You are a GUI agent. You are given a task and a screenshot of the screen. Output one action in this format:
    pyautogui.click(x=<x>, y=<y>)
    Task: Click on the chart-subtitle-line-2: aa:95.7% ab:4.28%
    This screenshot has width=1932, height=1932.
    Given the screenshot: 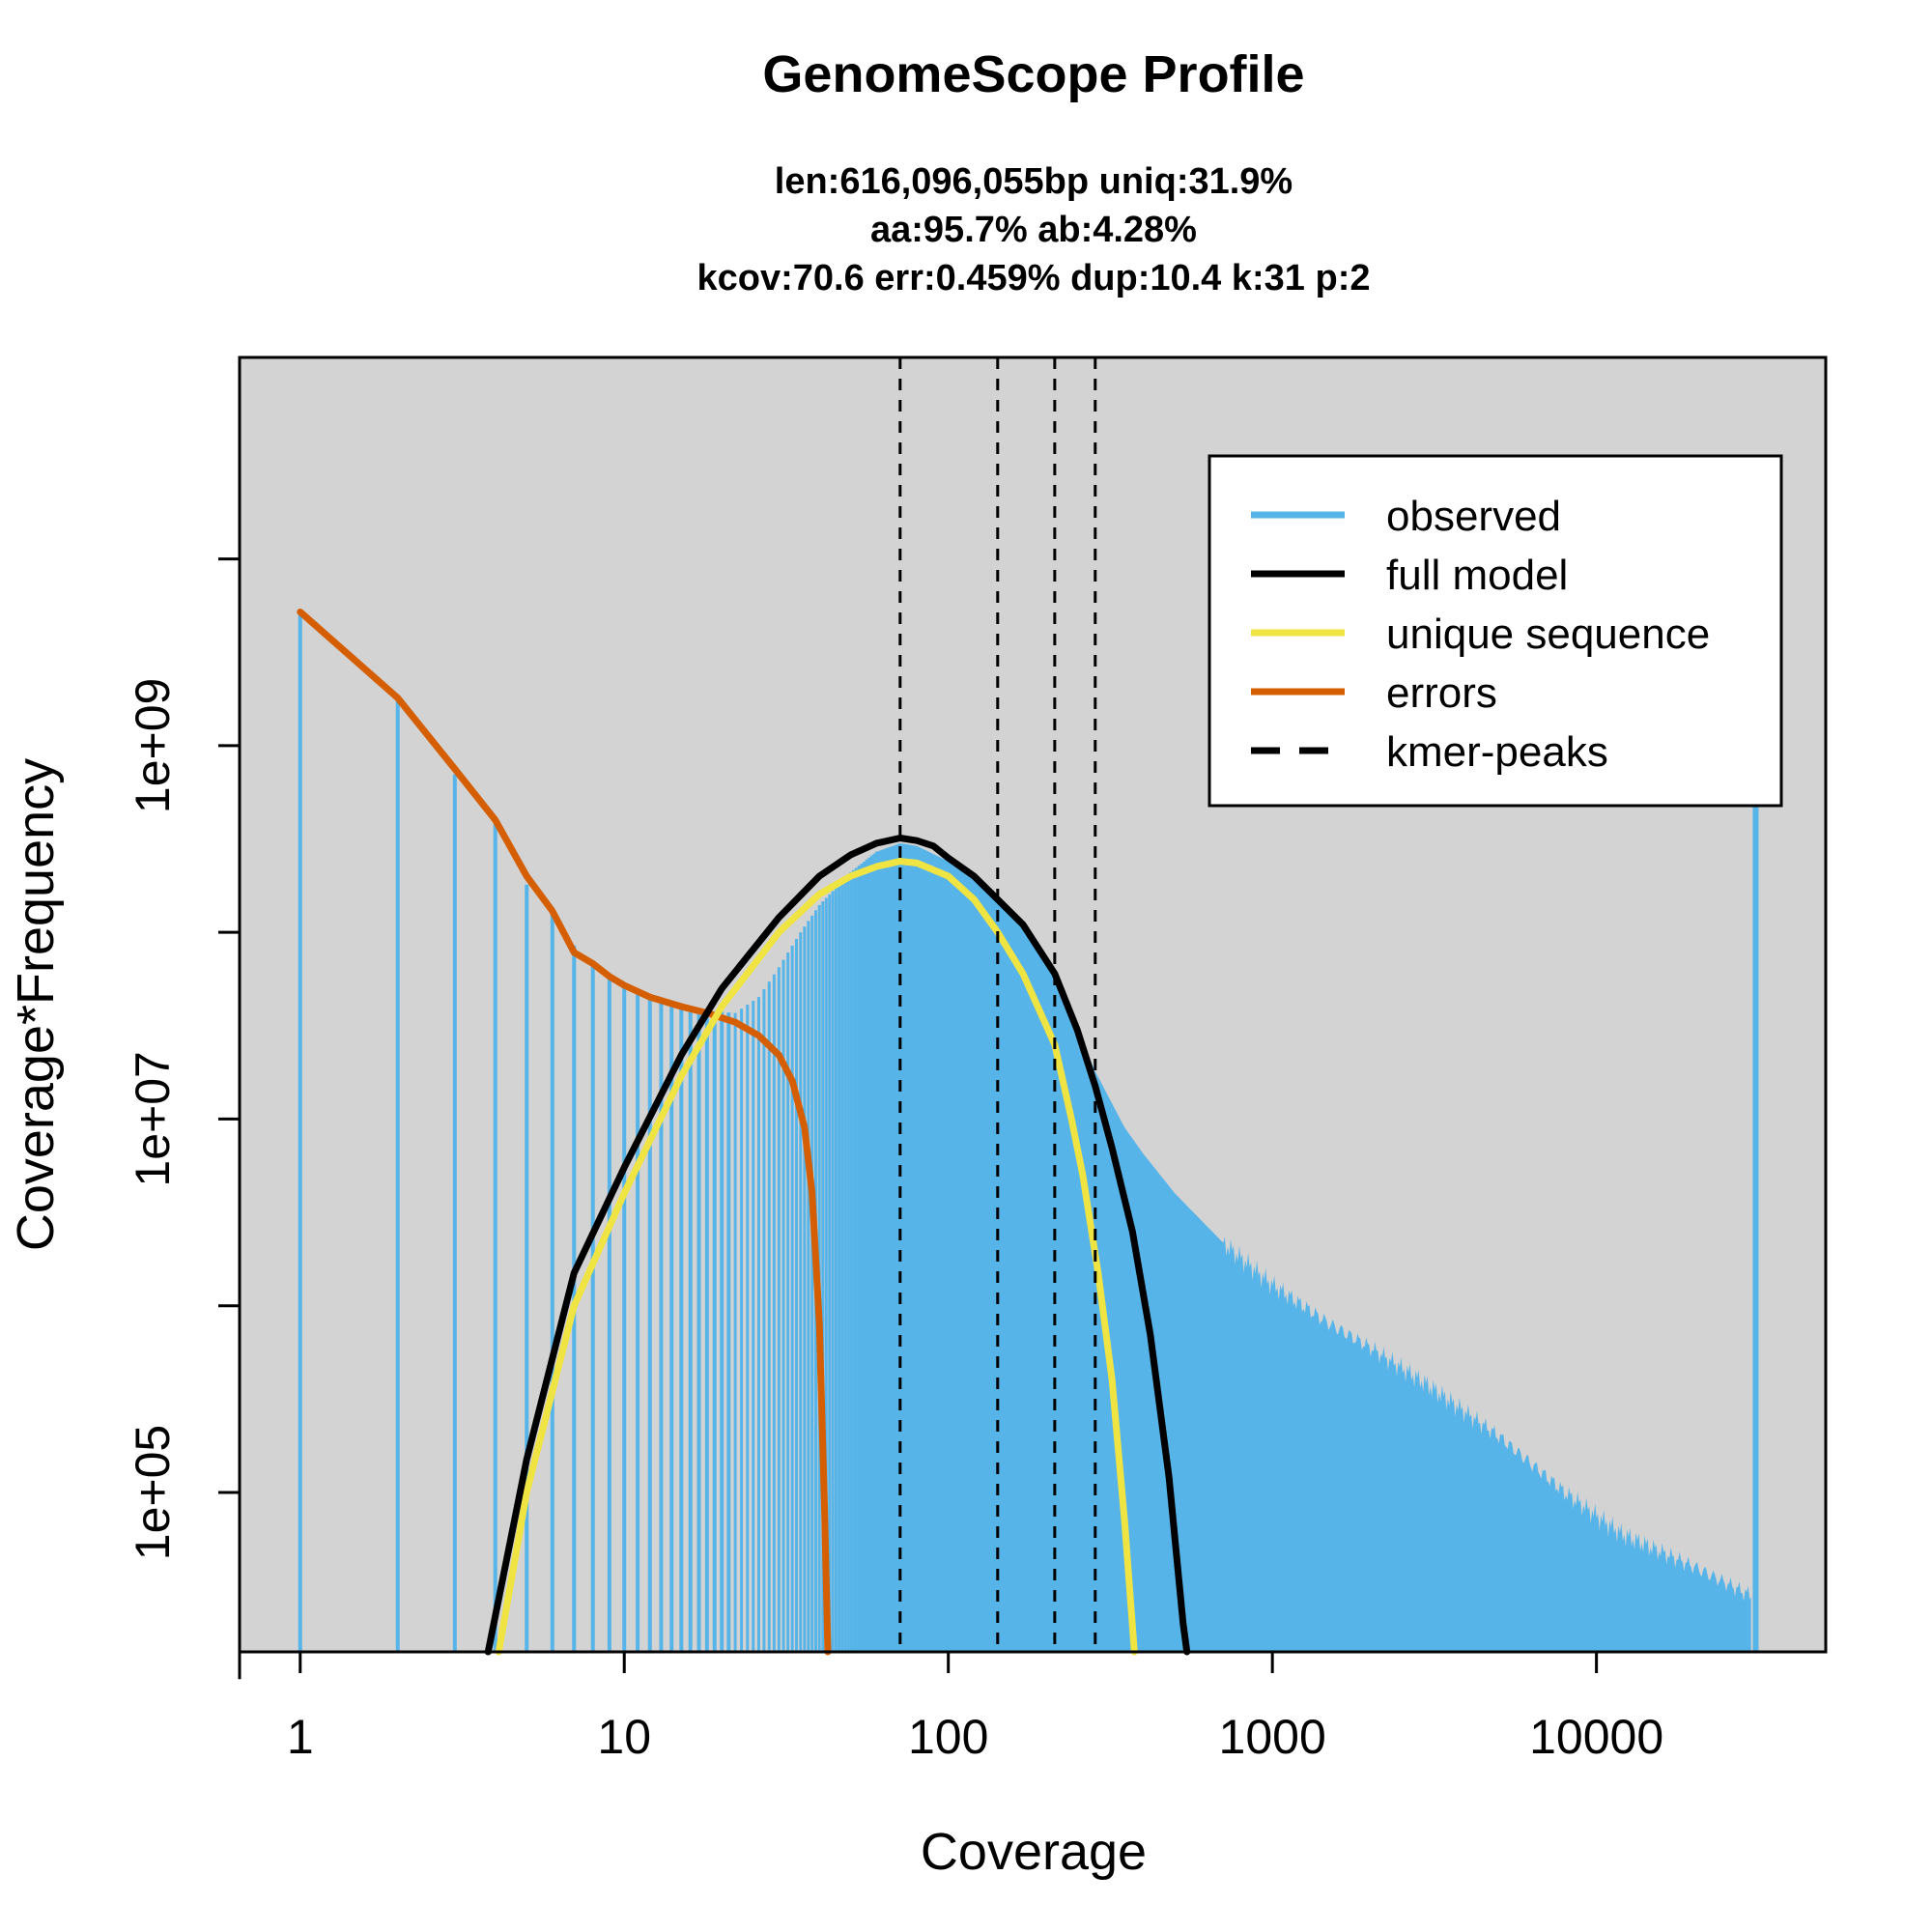 What is the action you would take?
    pyautogui.click(x=1033, y=230)
    